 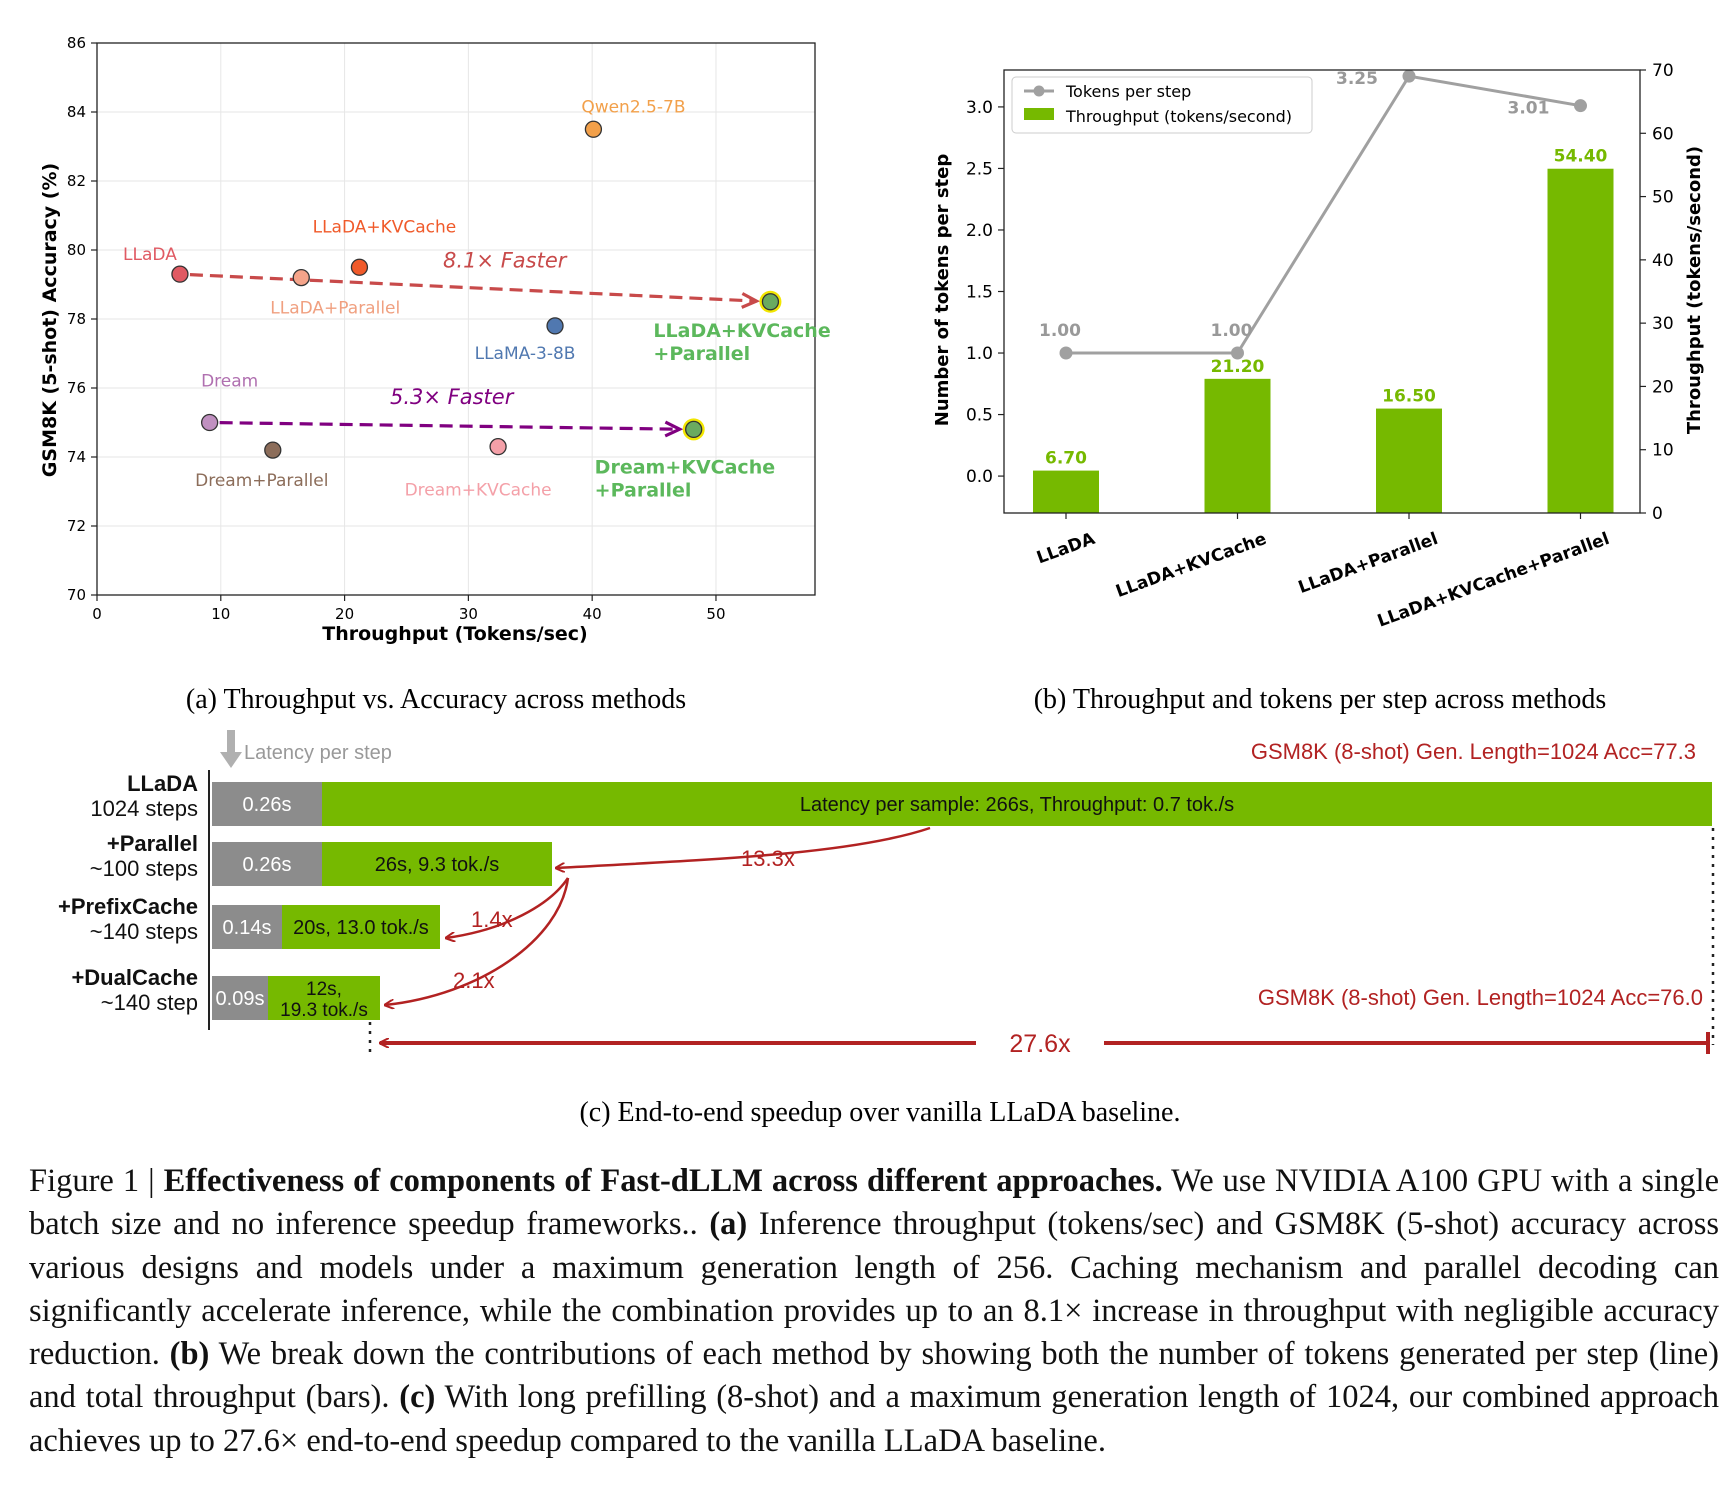 What do you see at coordinates (741, 331) in the screenshot?
I see `point-label-line: LLaDA+KVCache` at bounding box center [741, 331].